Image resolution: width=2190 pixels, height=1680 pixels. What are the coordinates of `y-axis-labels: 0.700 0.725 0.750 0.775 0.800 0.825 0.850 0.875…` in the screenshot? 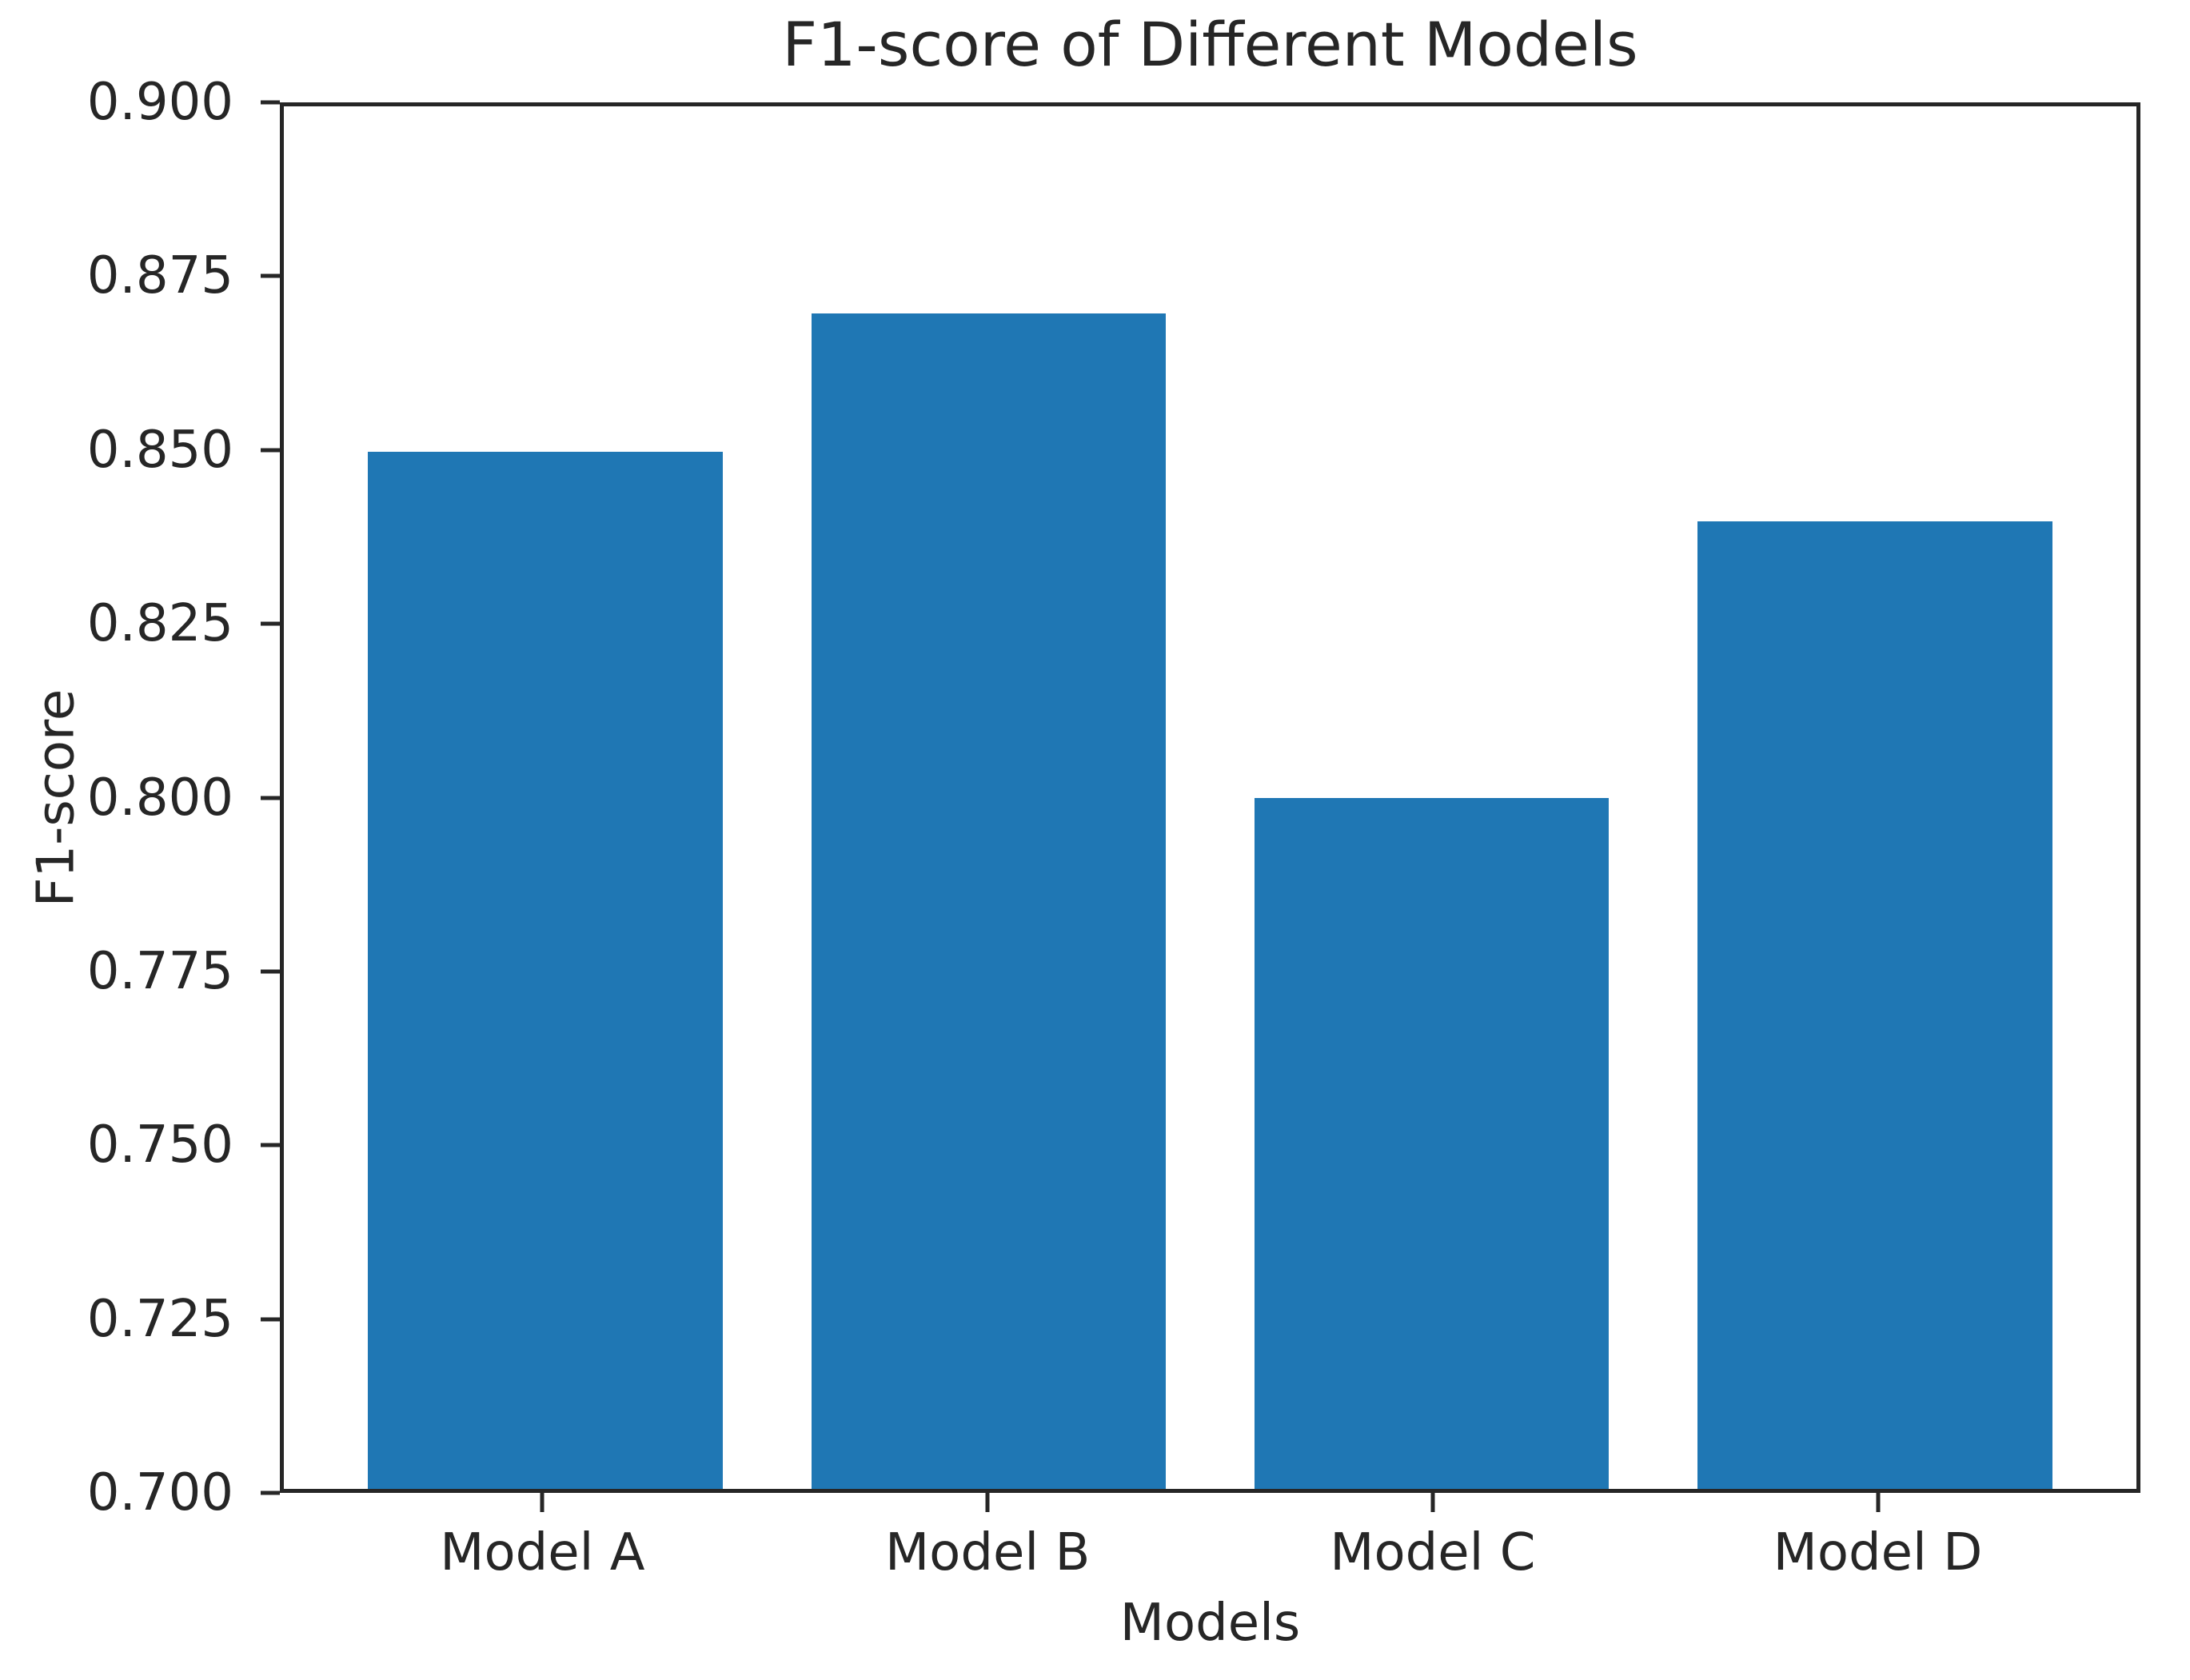 It's located at (117, 798).